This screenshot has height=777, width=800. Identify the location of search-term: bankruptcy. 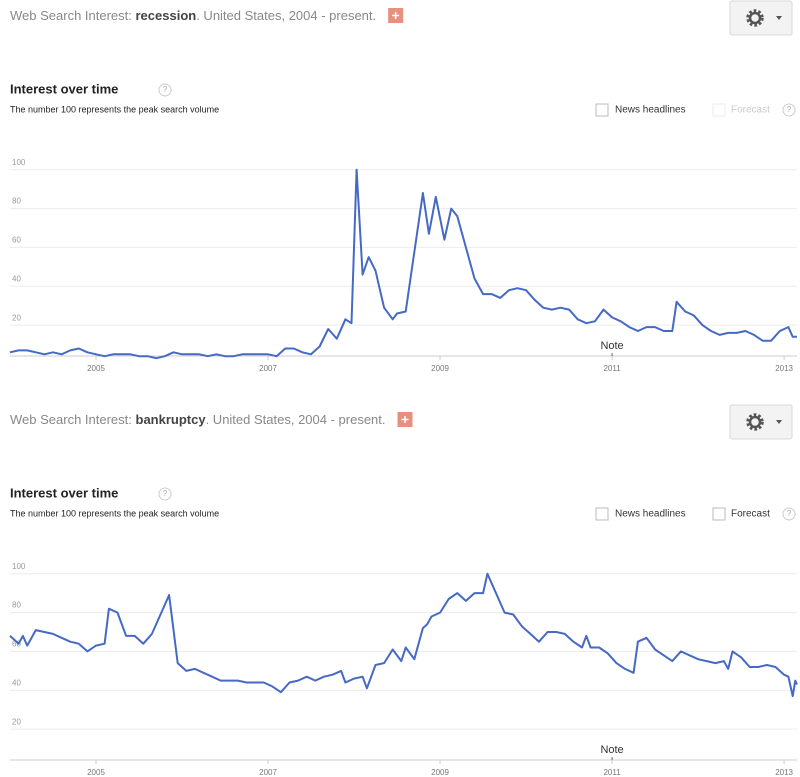
(171, 419).